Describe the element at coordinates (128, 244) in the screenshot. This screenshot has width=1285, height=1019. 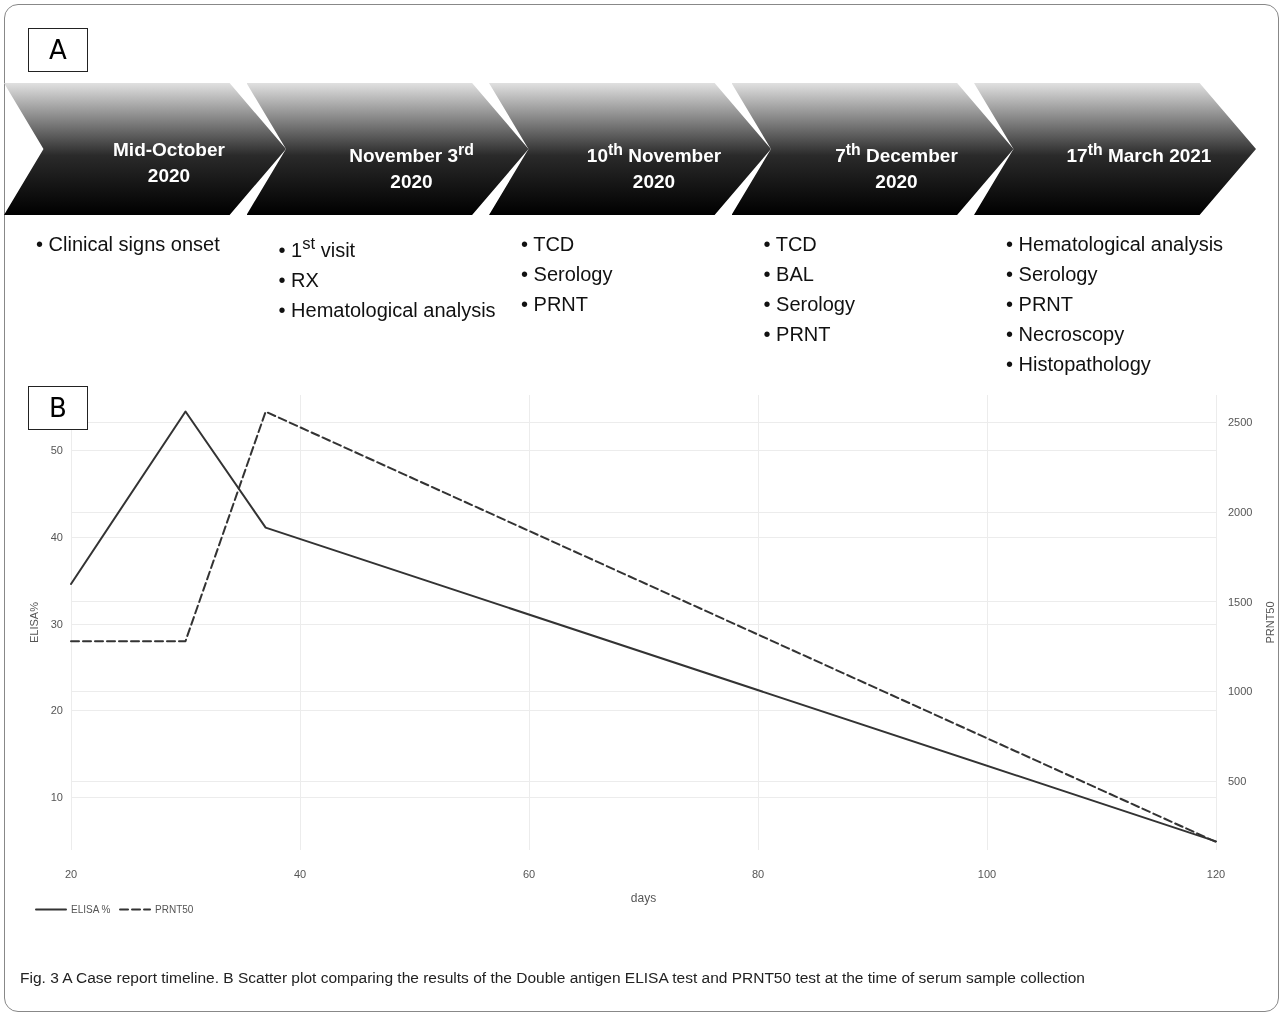
I see `text: • Clinical signs onset` at that location.